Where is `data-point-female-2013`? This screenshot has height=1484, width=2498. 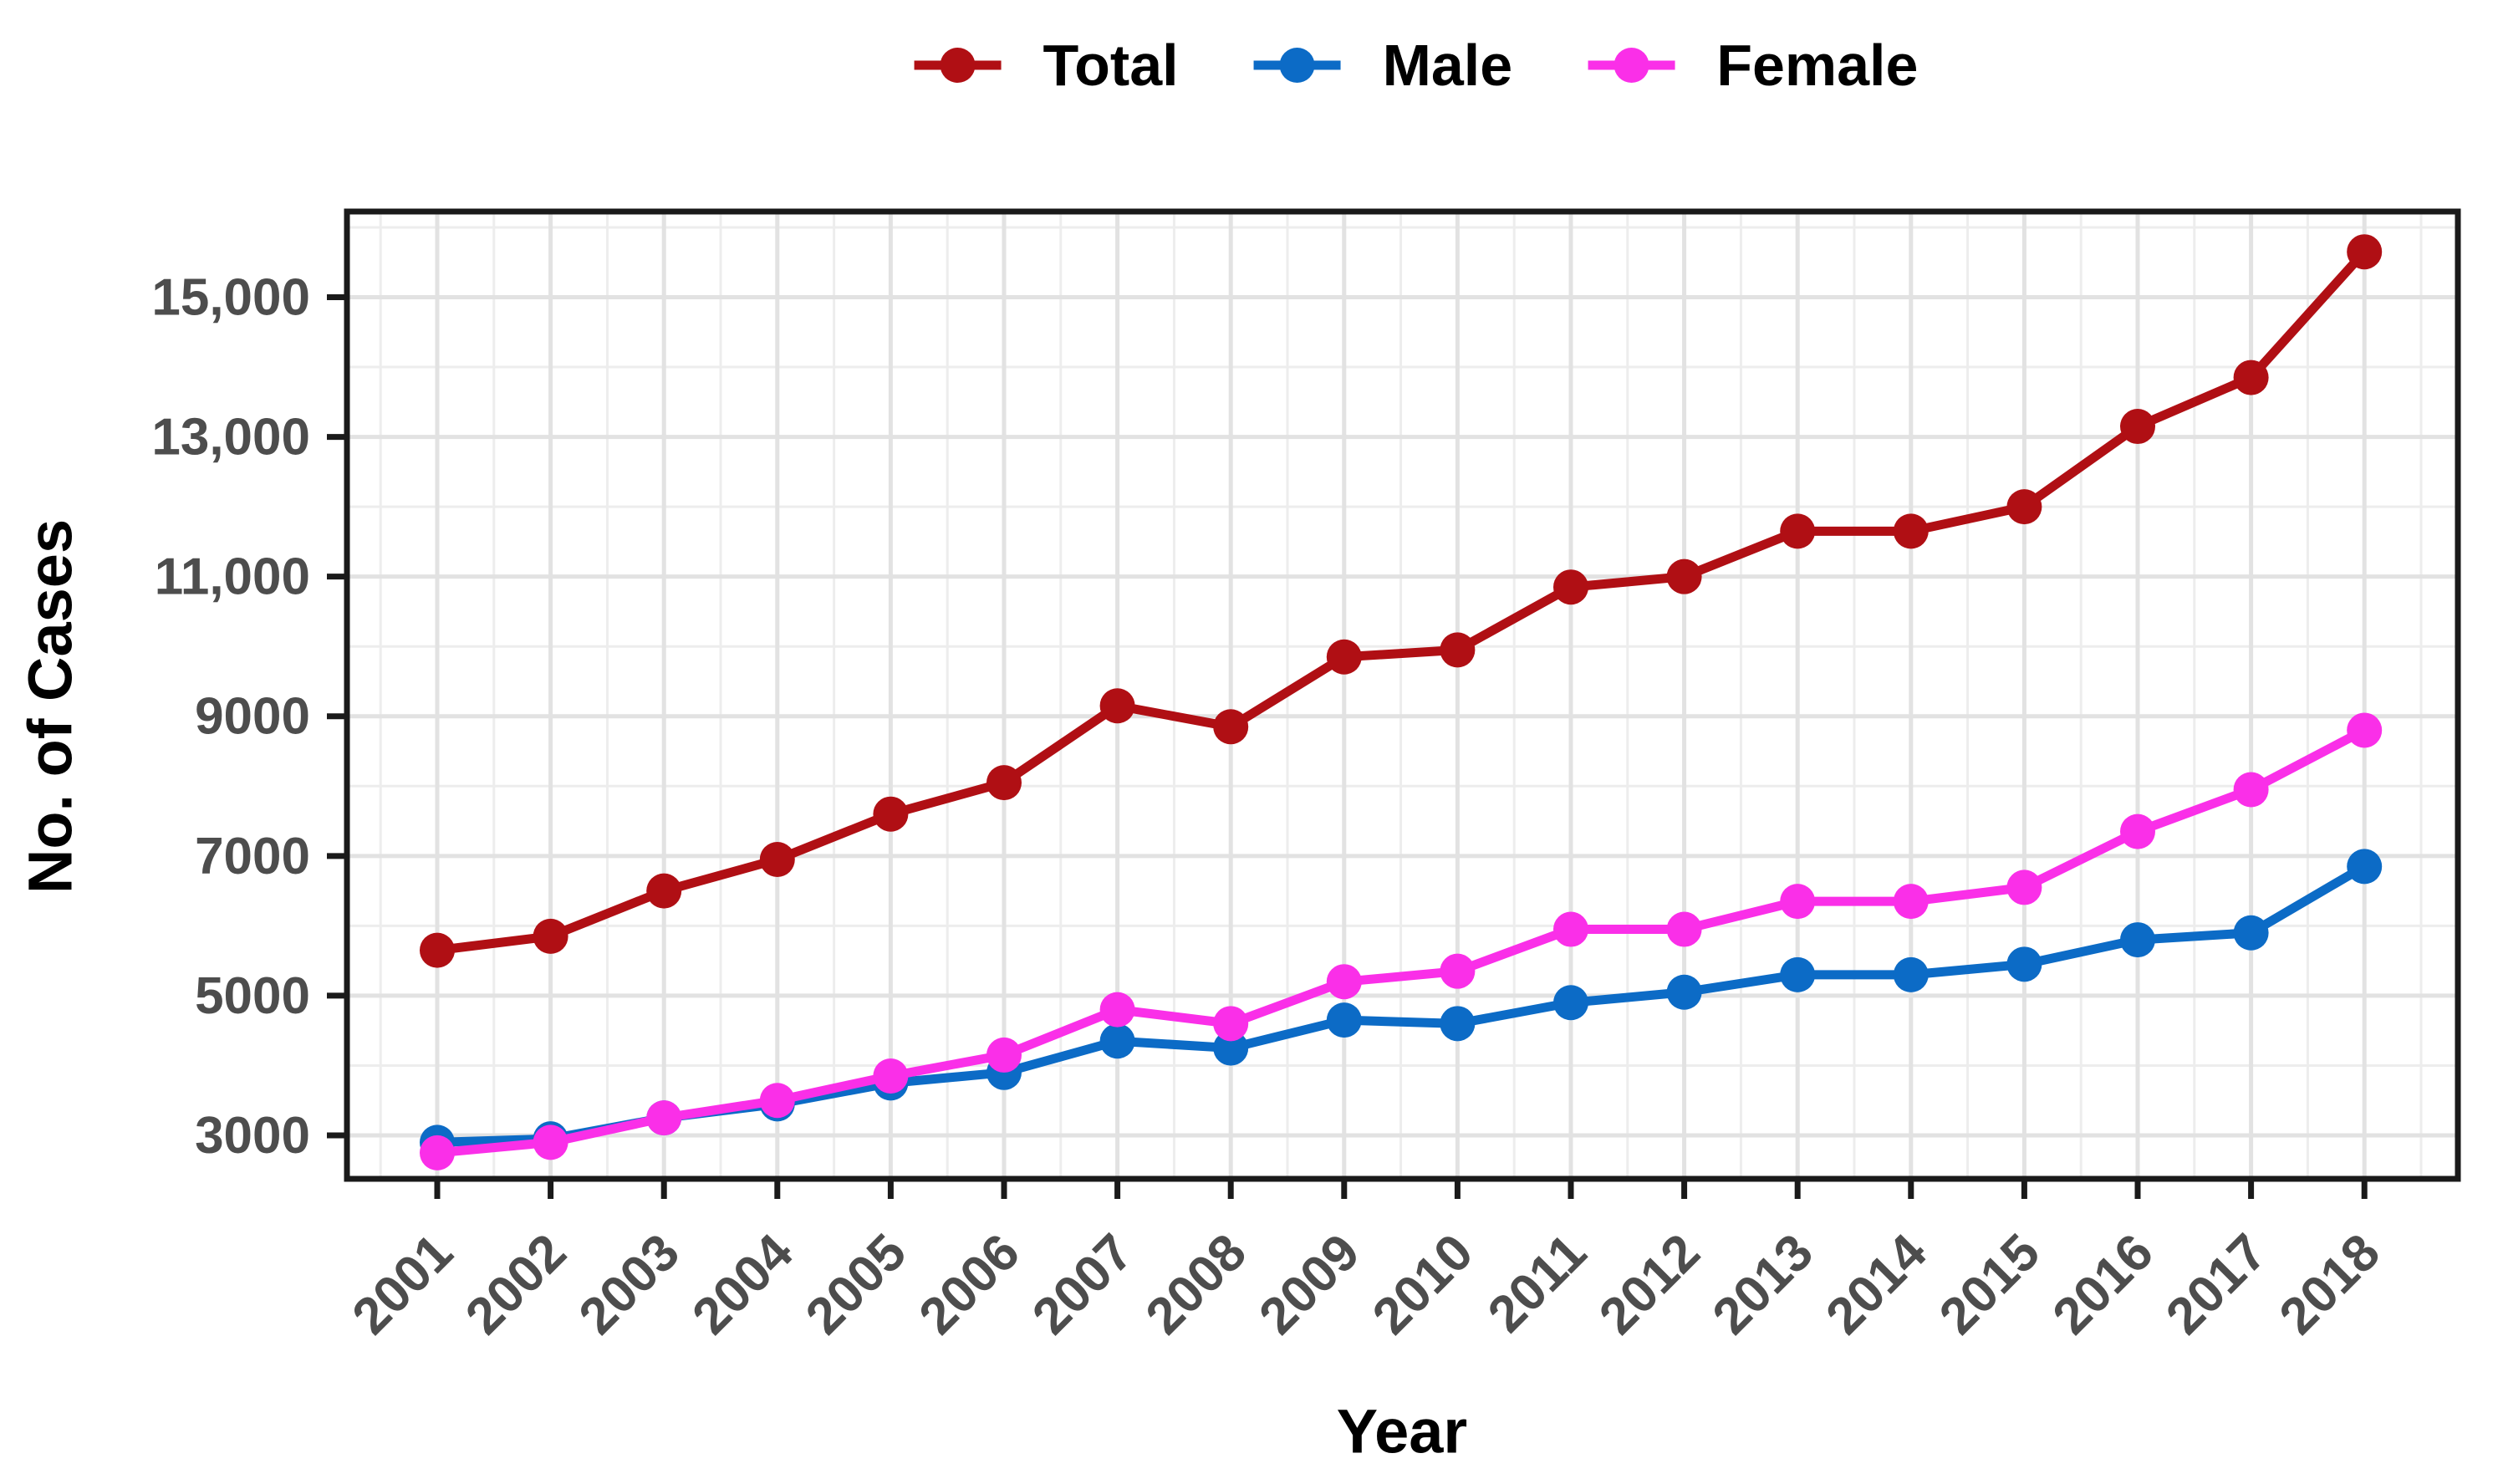 data-point-female-2013 is located at coordinates (1798, 902).